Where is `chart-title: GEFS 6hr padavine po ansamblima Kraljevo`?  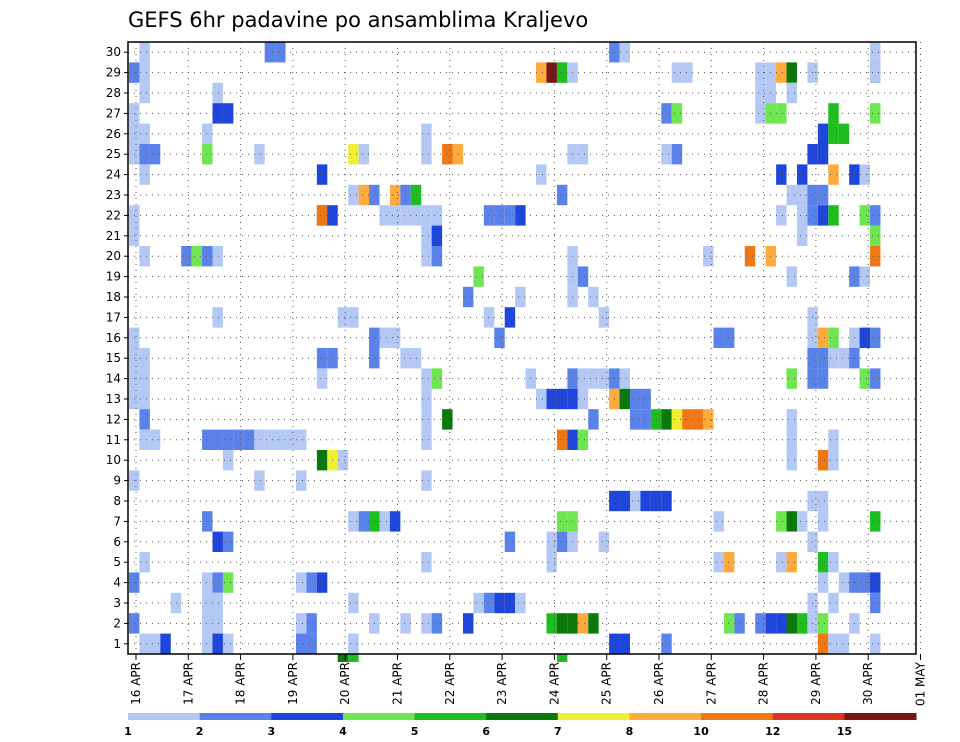 chart-title: GEFS 6hr padavine po ansamblima Kraljevo is located at coordinates (358, 20).